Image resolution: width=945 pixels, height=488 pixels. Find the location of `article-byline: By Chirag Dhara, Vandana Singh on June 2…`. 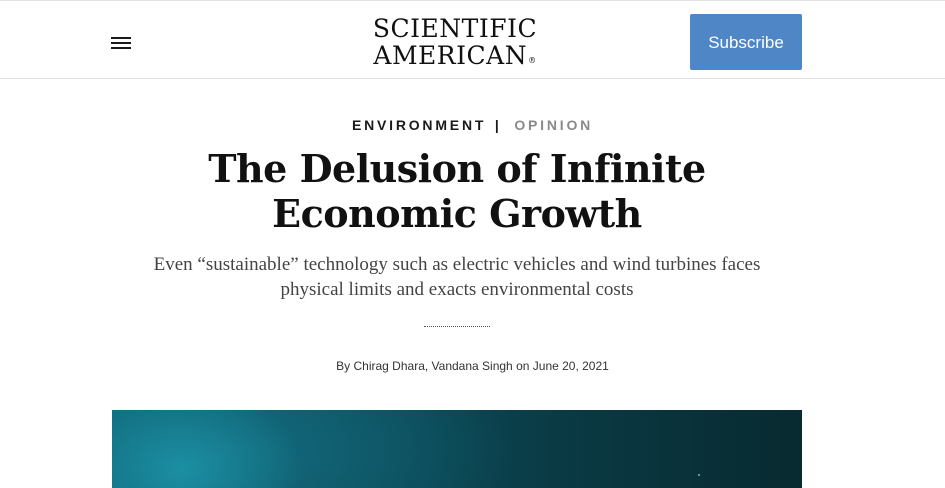

article-byline: By Chirag Dhara, Vandana Singh on June 2… is located at coordinates (472, 366).